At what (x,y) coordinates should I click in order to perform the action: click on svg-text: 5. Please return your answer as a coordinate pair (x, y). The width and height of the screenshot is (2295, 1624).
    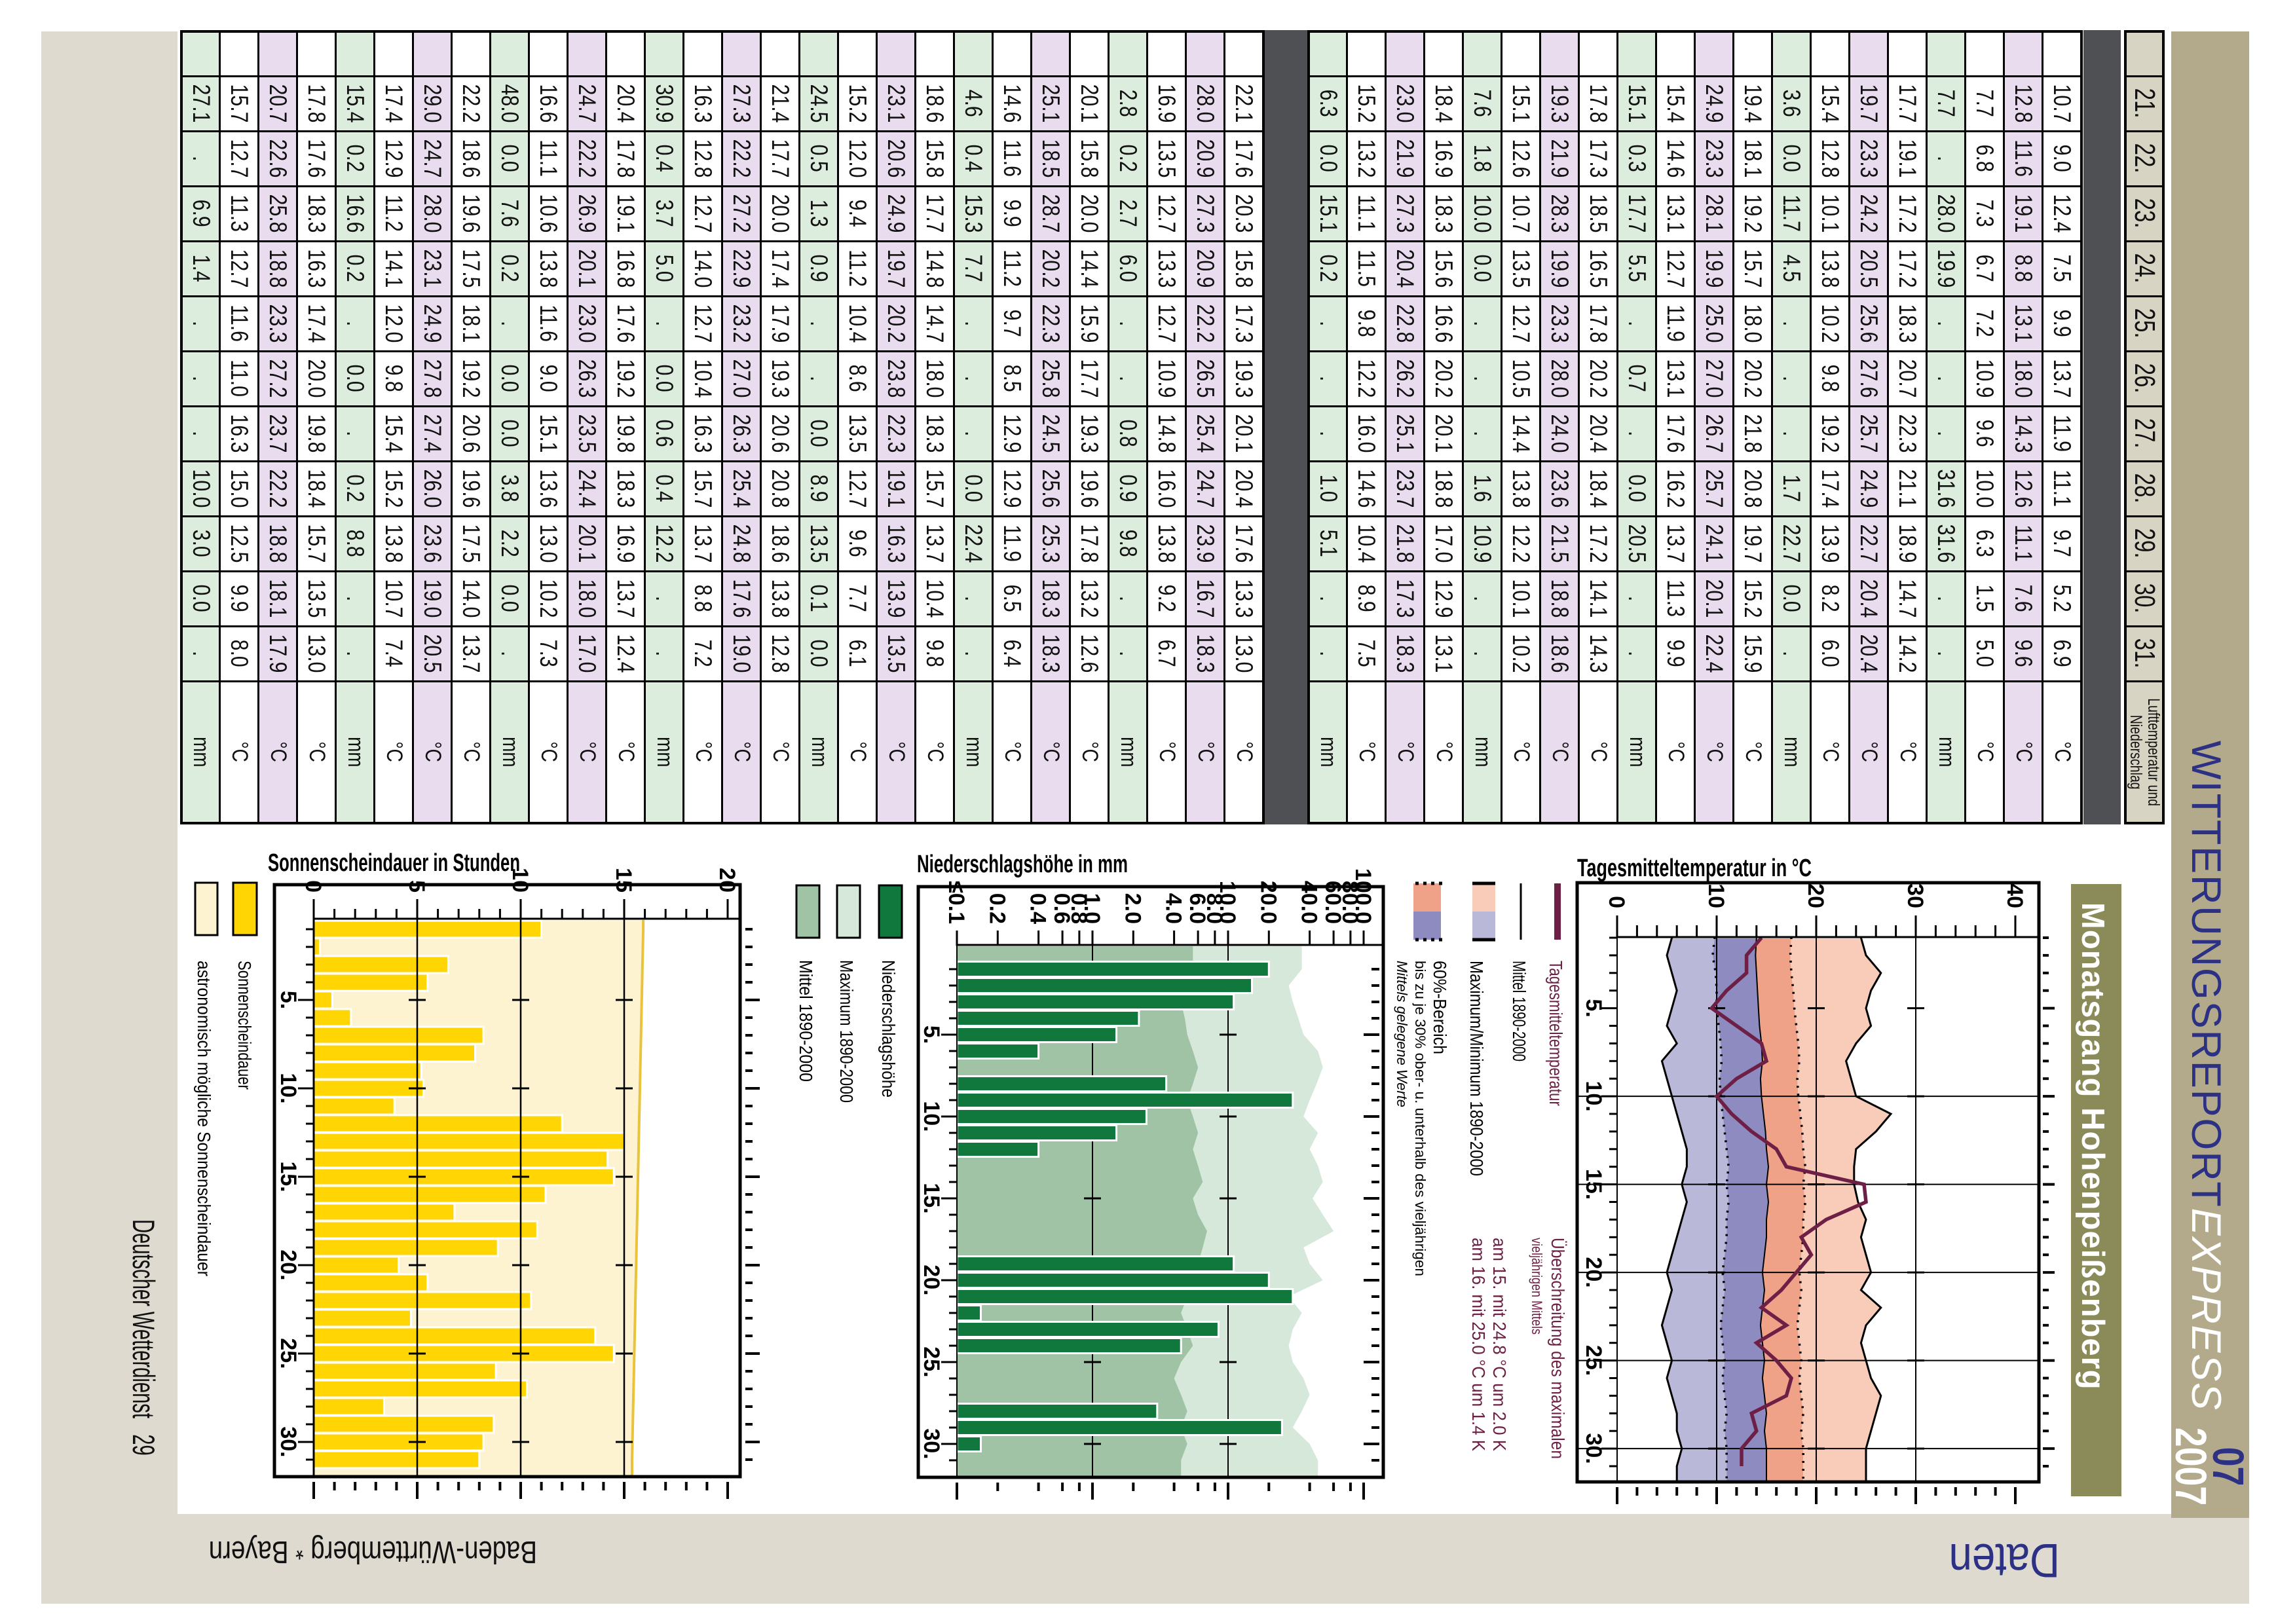
    Looking at the image, I should click on (416, 886).